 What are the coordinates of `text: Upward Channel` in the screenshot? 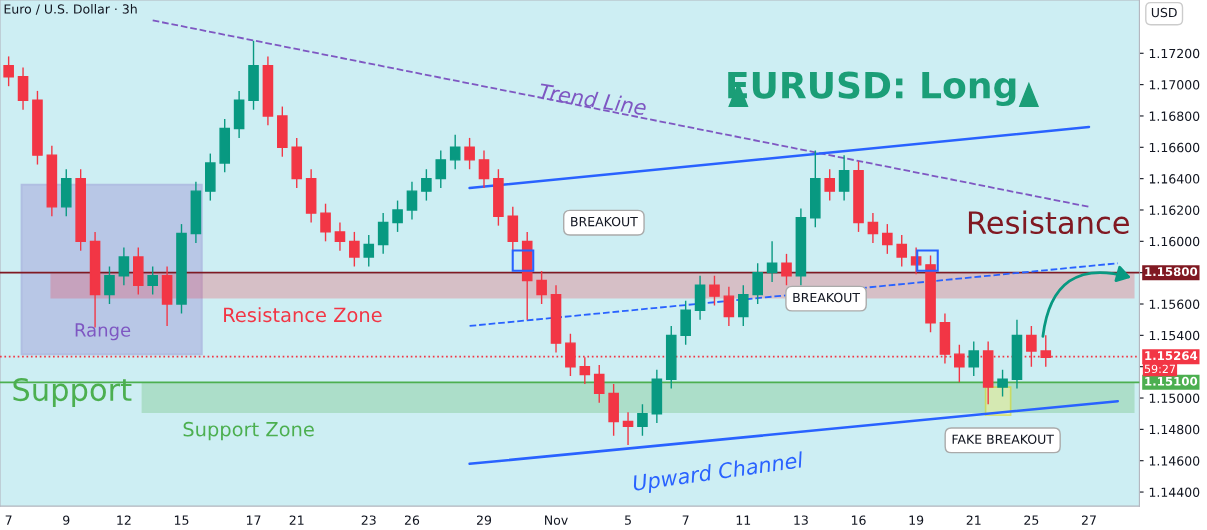 It's located at (718, 473).